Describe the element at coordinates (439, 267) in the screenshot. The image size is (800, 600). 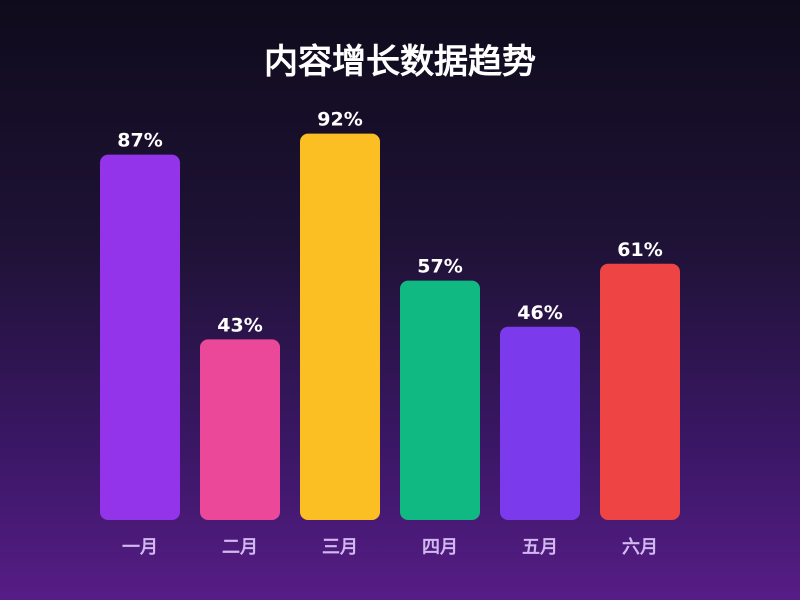
I see `value-label: 57%` at that location.